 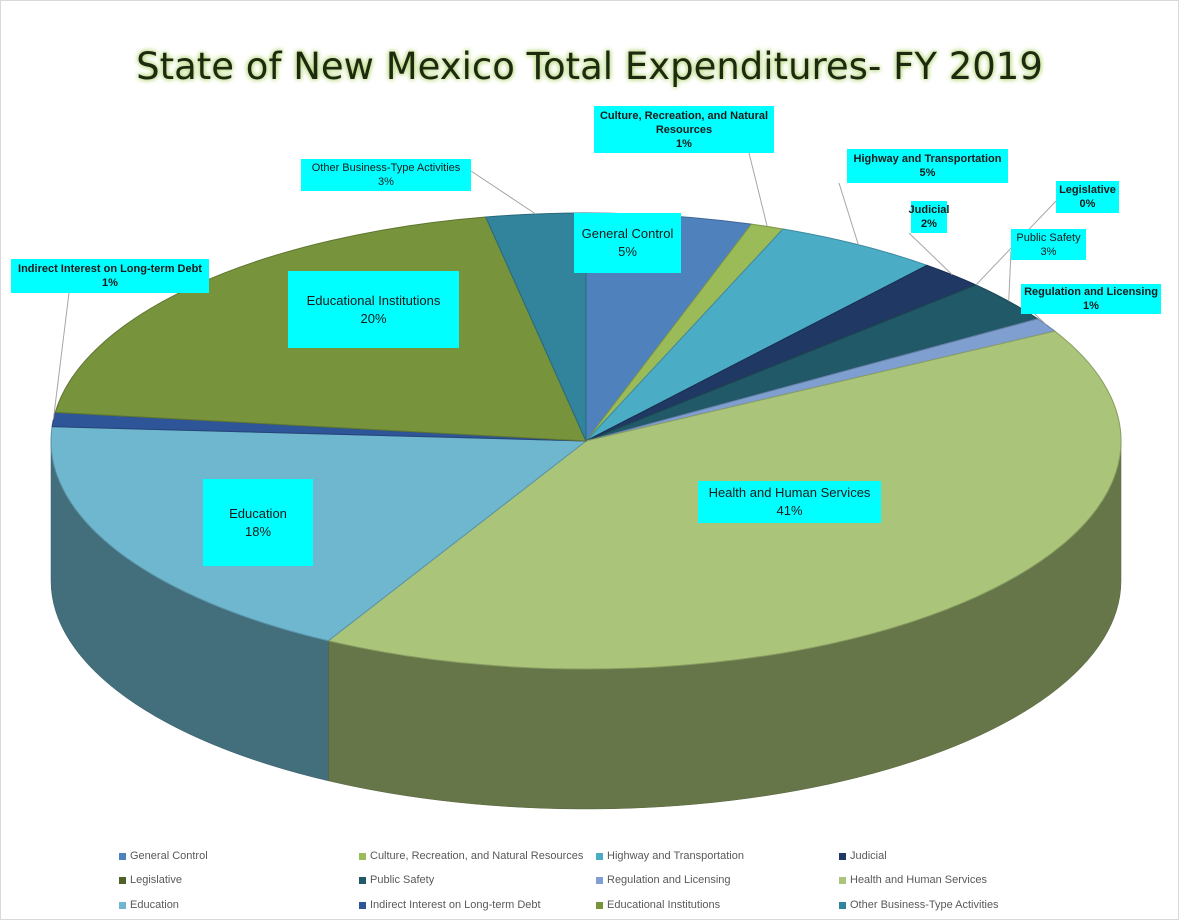 What do you see at coordinates (1087, 190) in the screenshot?
I see `data-label-name: Legislative` at bounding box center [1087, 190].